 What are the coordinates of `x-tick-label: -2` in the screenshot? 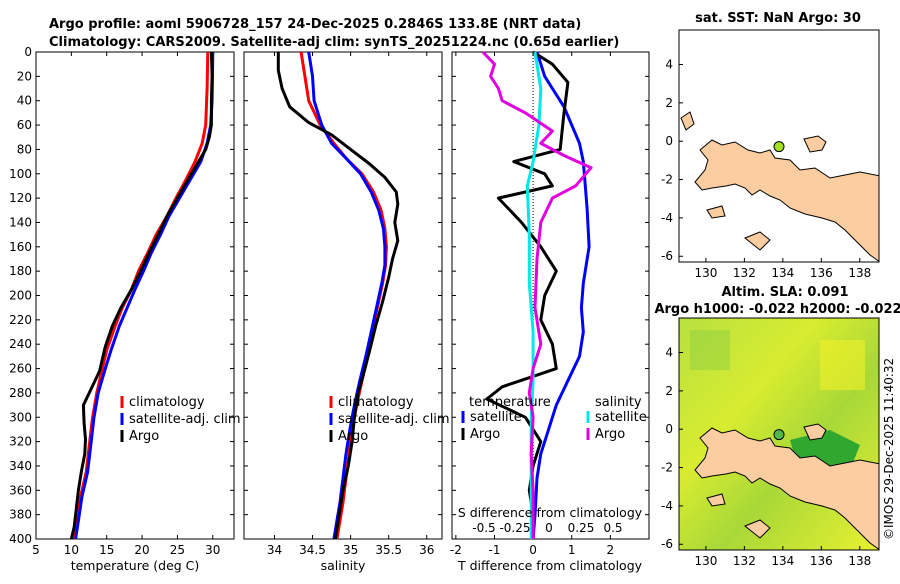 It's located at (456, 550).